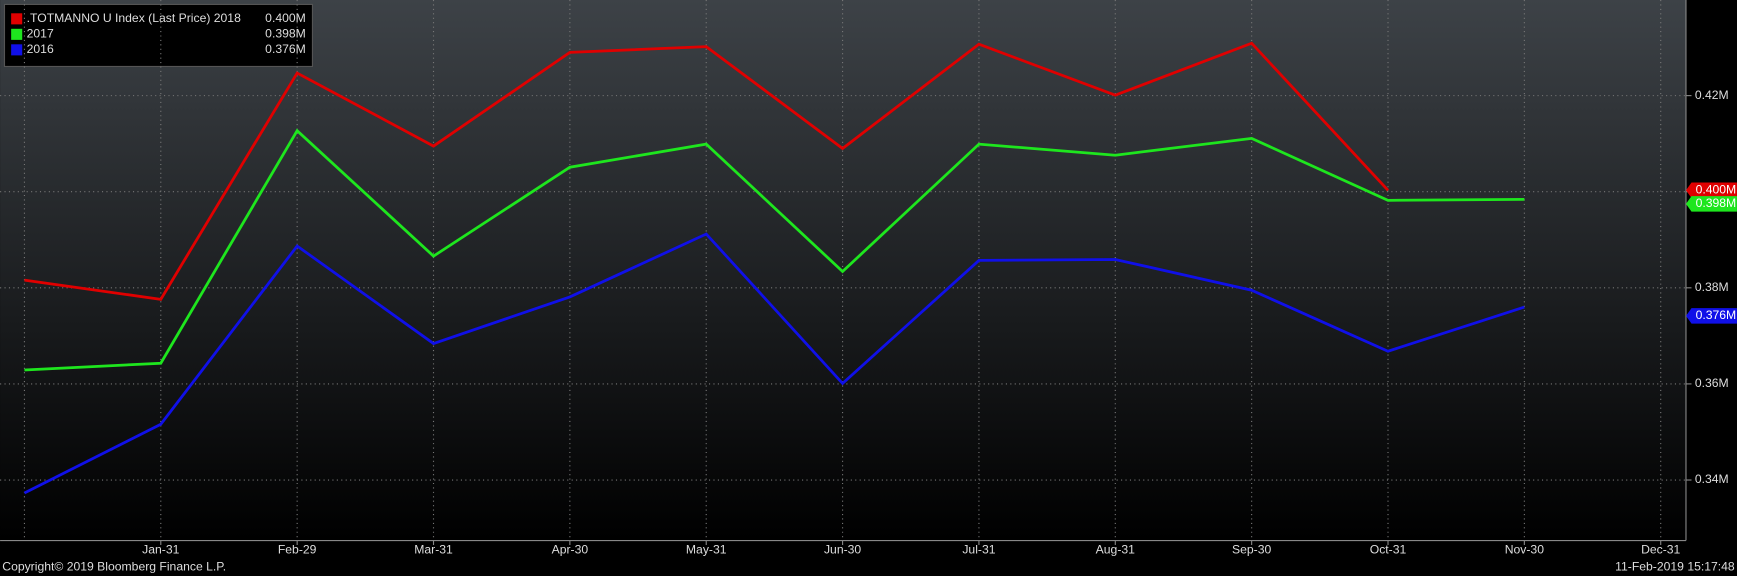 This screenshot has width=1737, height=576. I want to click on y-tick-label: 0.42M, so click(1712, 95).